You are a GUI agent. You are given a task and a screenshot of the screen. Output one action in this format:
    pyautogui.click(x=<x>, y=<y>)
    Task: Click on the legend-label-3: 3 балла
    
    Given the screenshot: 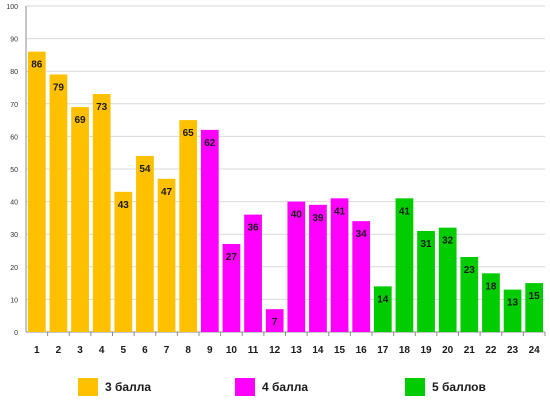 What is the action you would take?
    pyautogui.click(x=128, y=387)
    